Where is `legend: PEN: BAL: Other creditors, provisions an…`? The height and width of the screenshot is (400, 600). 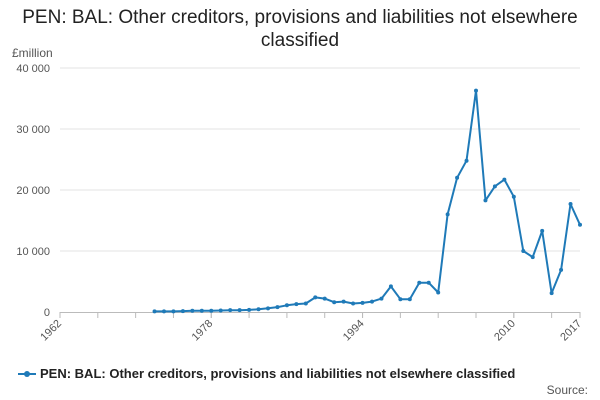
legend: PEN: BAL: Other creditors, provisions an… is located at coordinates (266, 373).